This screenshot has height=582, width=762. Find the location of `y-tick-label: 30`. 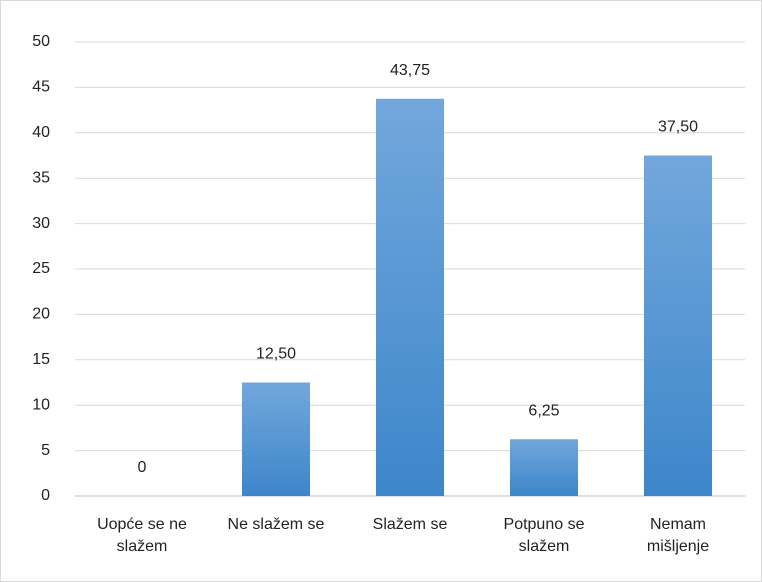

y-tick-label: 30 is located at coordinates (41, 223).